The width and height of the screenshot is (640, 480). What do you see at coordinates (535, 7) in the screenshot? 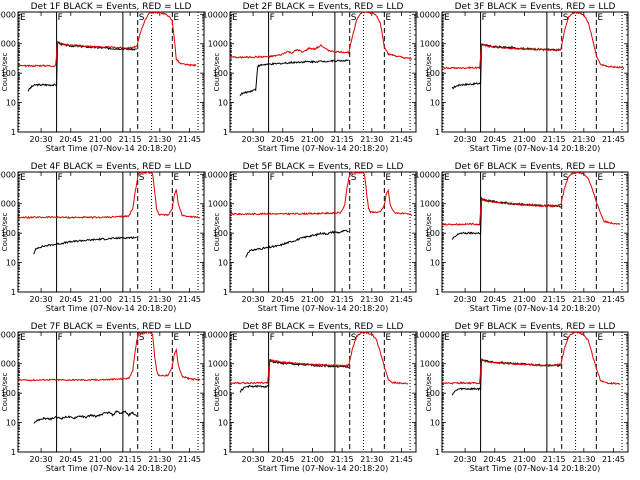
I see `panel-title: Det 3F BLACK = Events, RED = LLD` at bounding box center [535, 7].